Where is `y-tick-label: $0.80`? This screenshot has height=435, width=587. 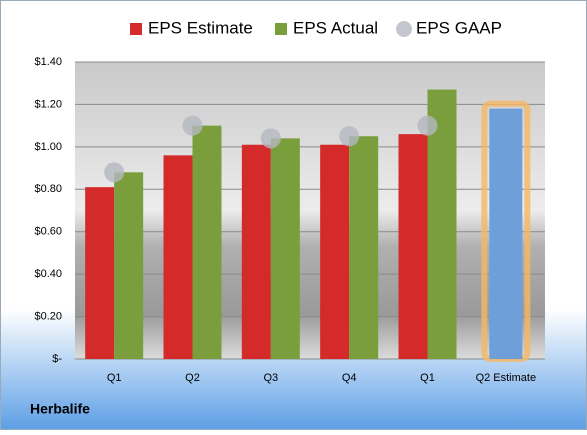 y-tick-label: $0.80 is located at coordinates (48, 189).